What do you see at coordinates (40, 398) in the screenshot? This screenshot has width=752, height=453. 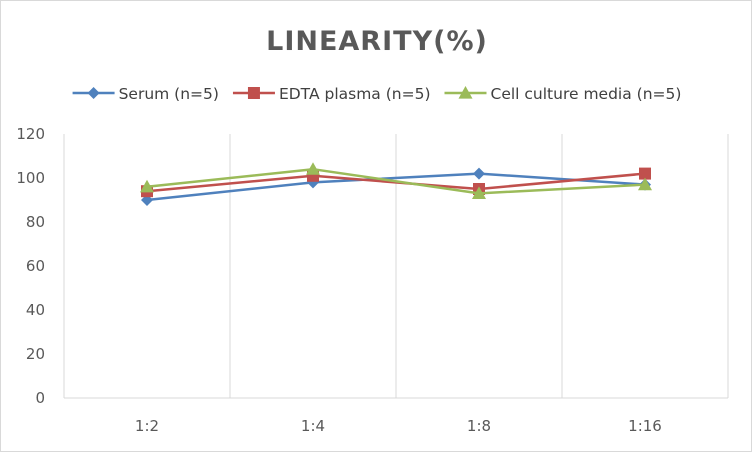 I see `y-tick-label: 0` at bounding box center [40, 398].